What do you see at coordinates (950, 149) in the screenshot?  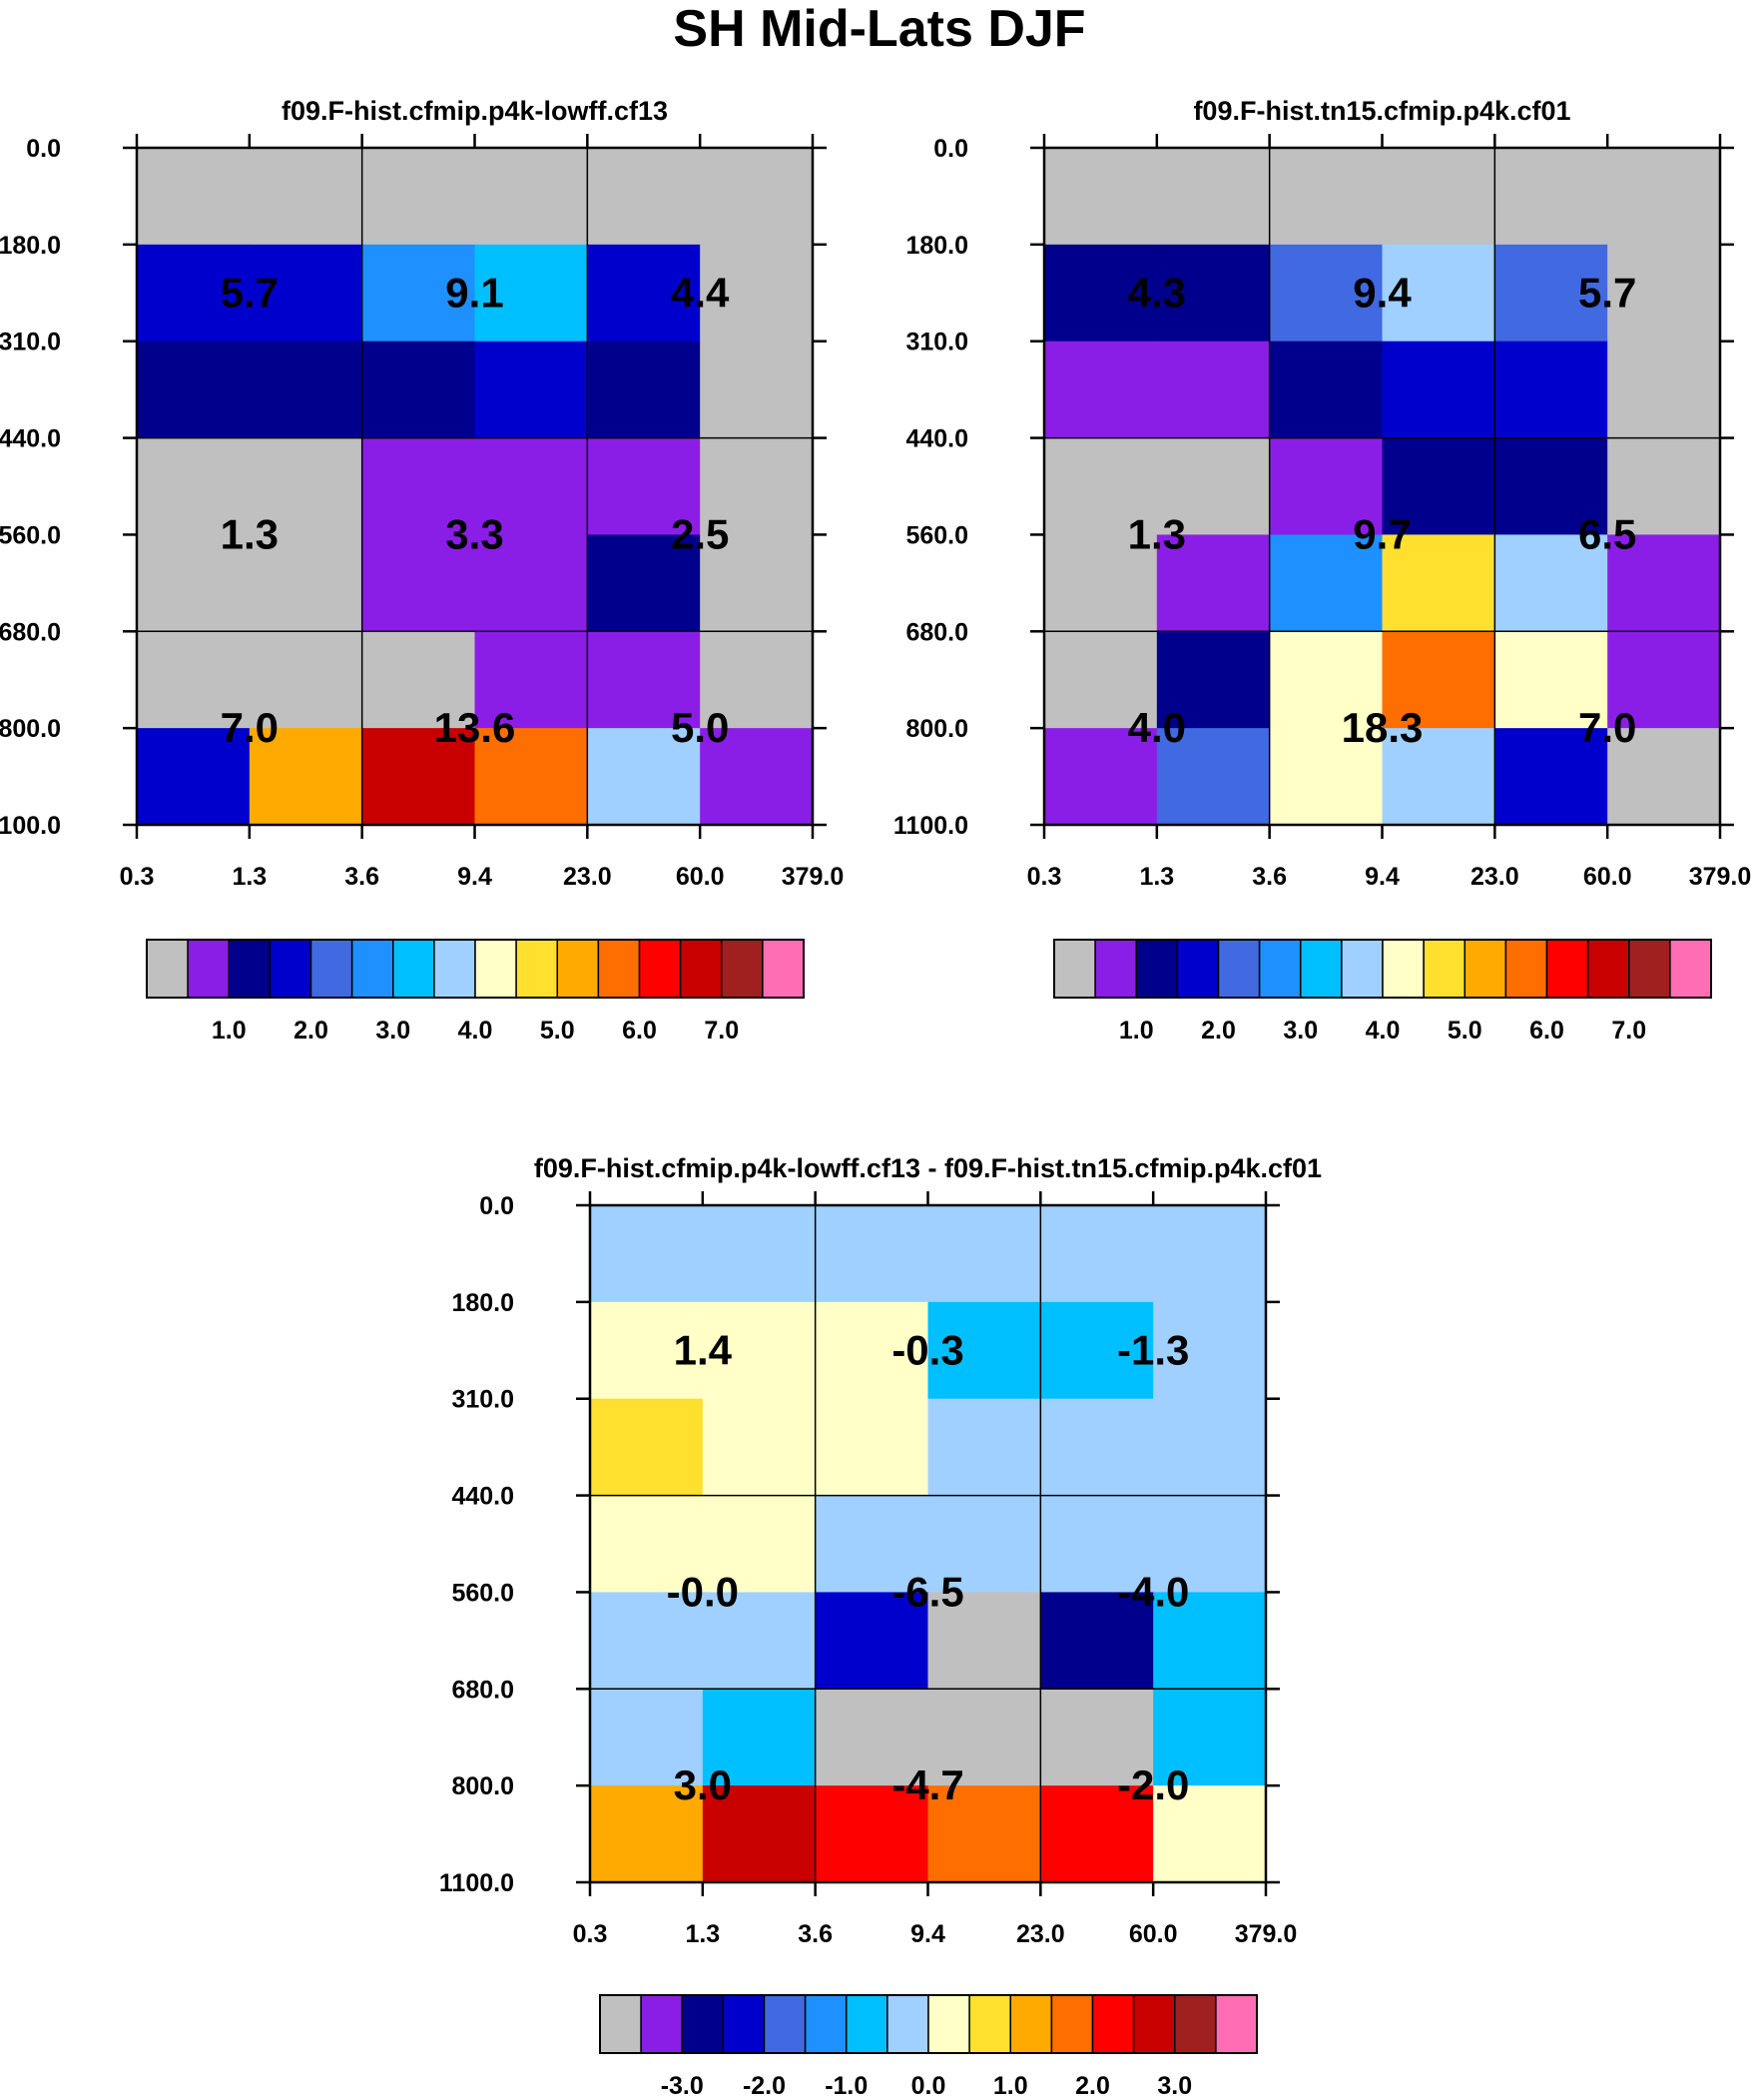 I see `y-tick-label: 0.0` at bounding box center [950, 149].